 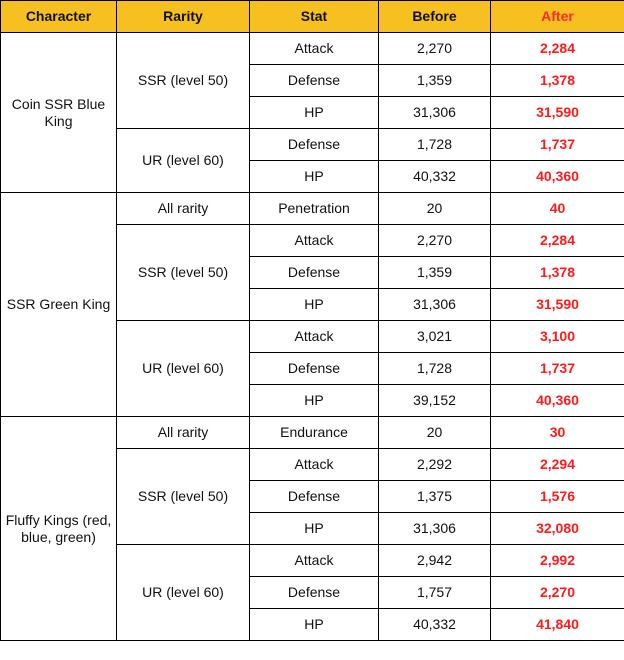 I want to click on after-cell: 40, so click(x=557, y=208).